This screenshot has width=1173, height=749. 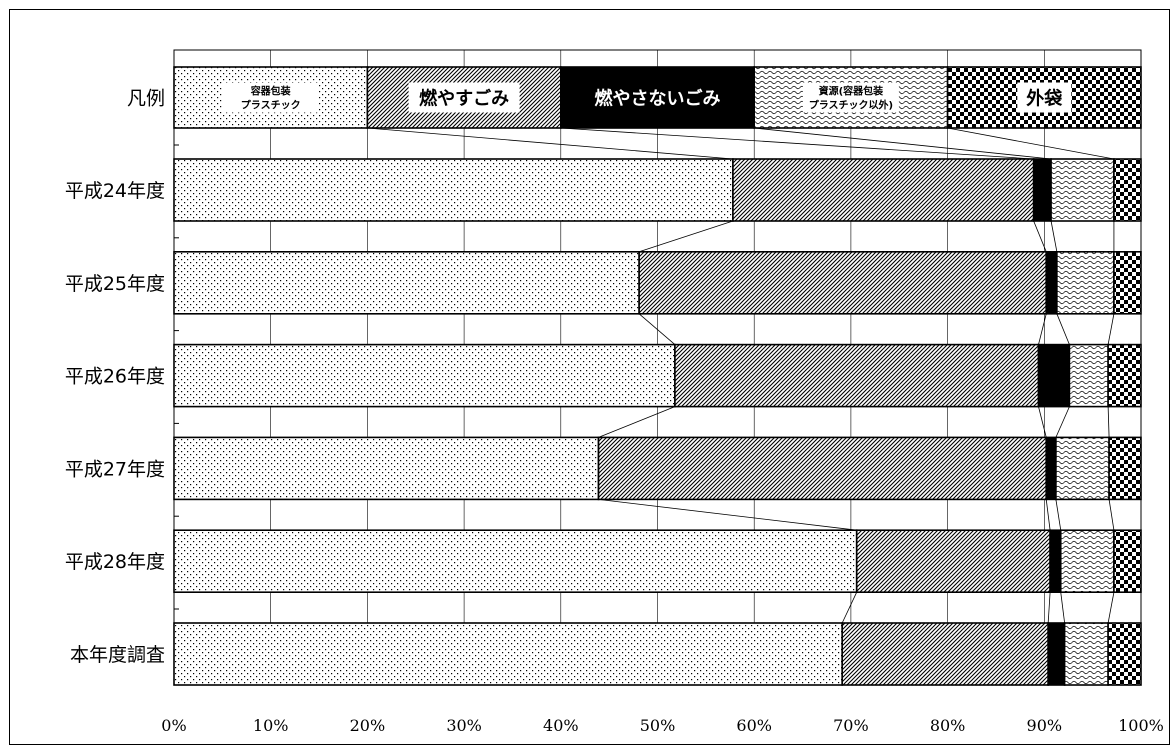 I want to click on x-tick-label: 10%, so click(x=271, y=725).